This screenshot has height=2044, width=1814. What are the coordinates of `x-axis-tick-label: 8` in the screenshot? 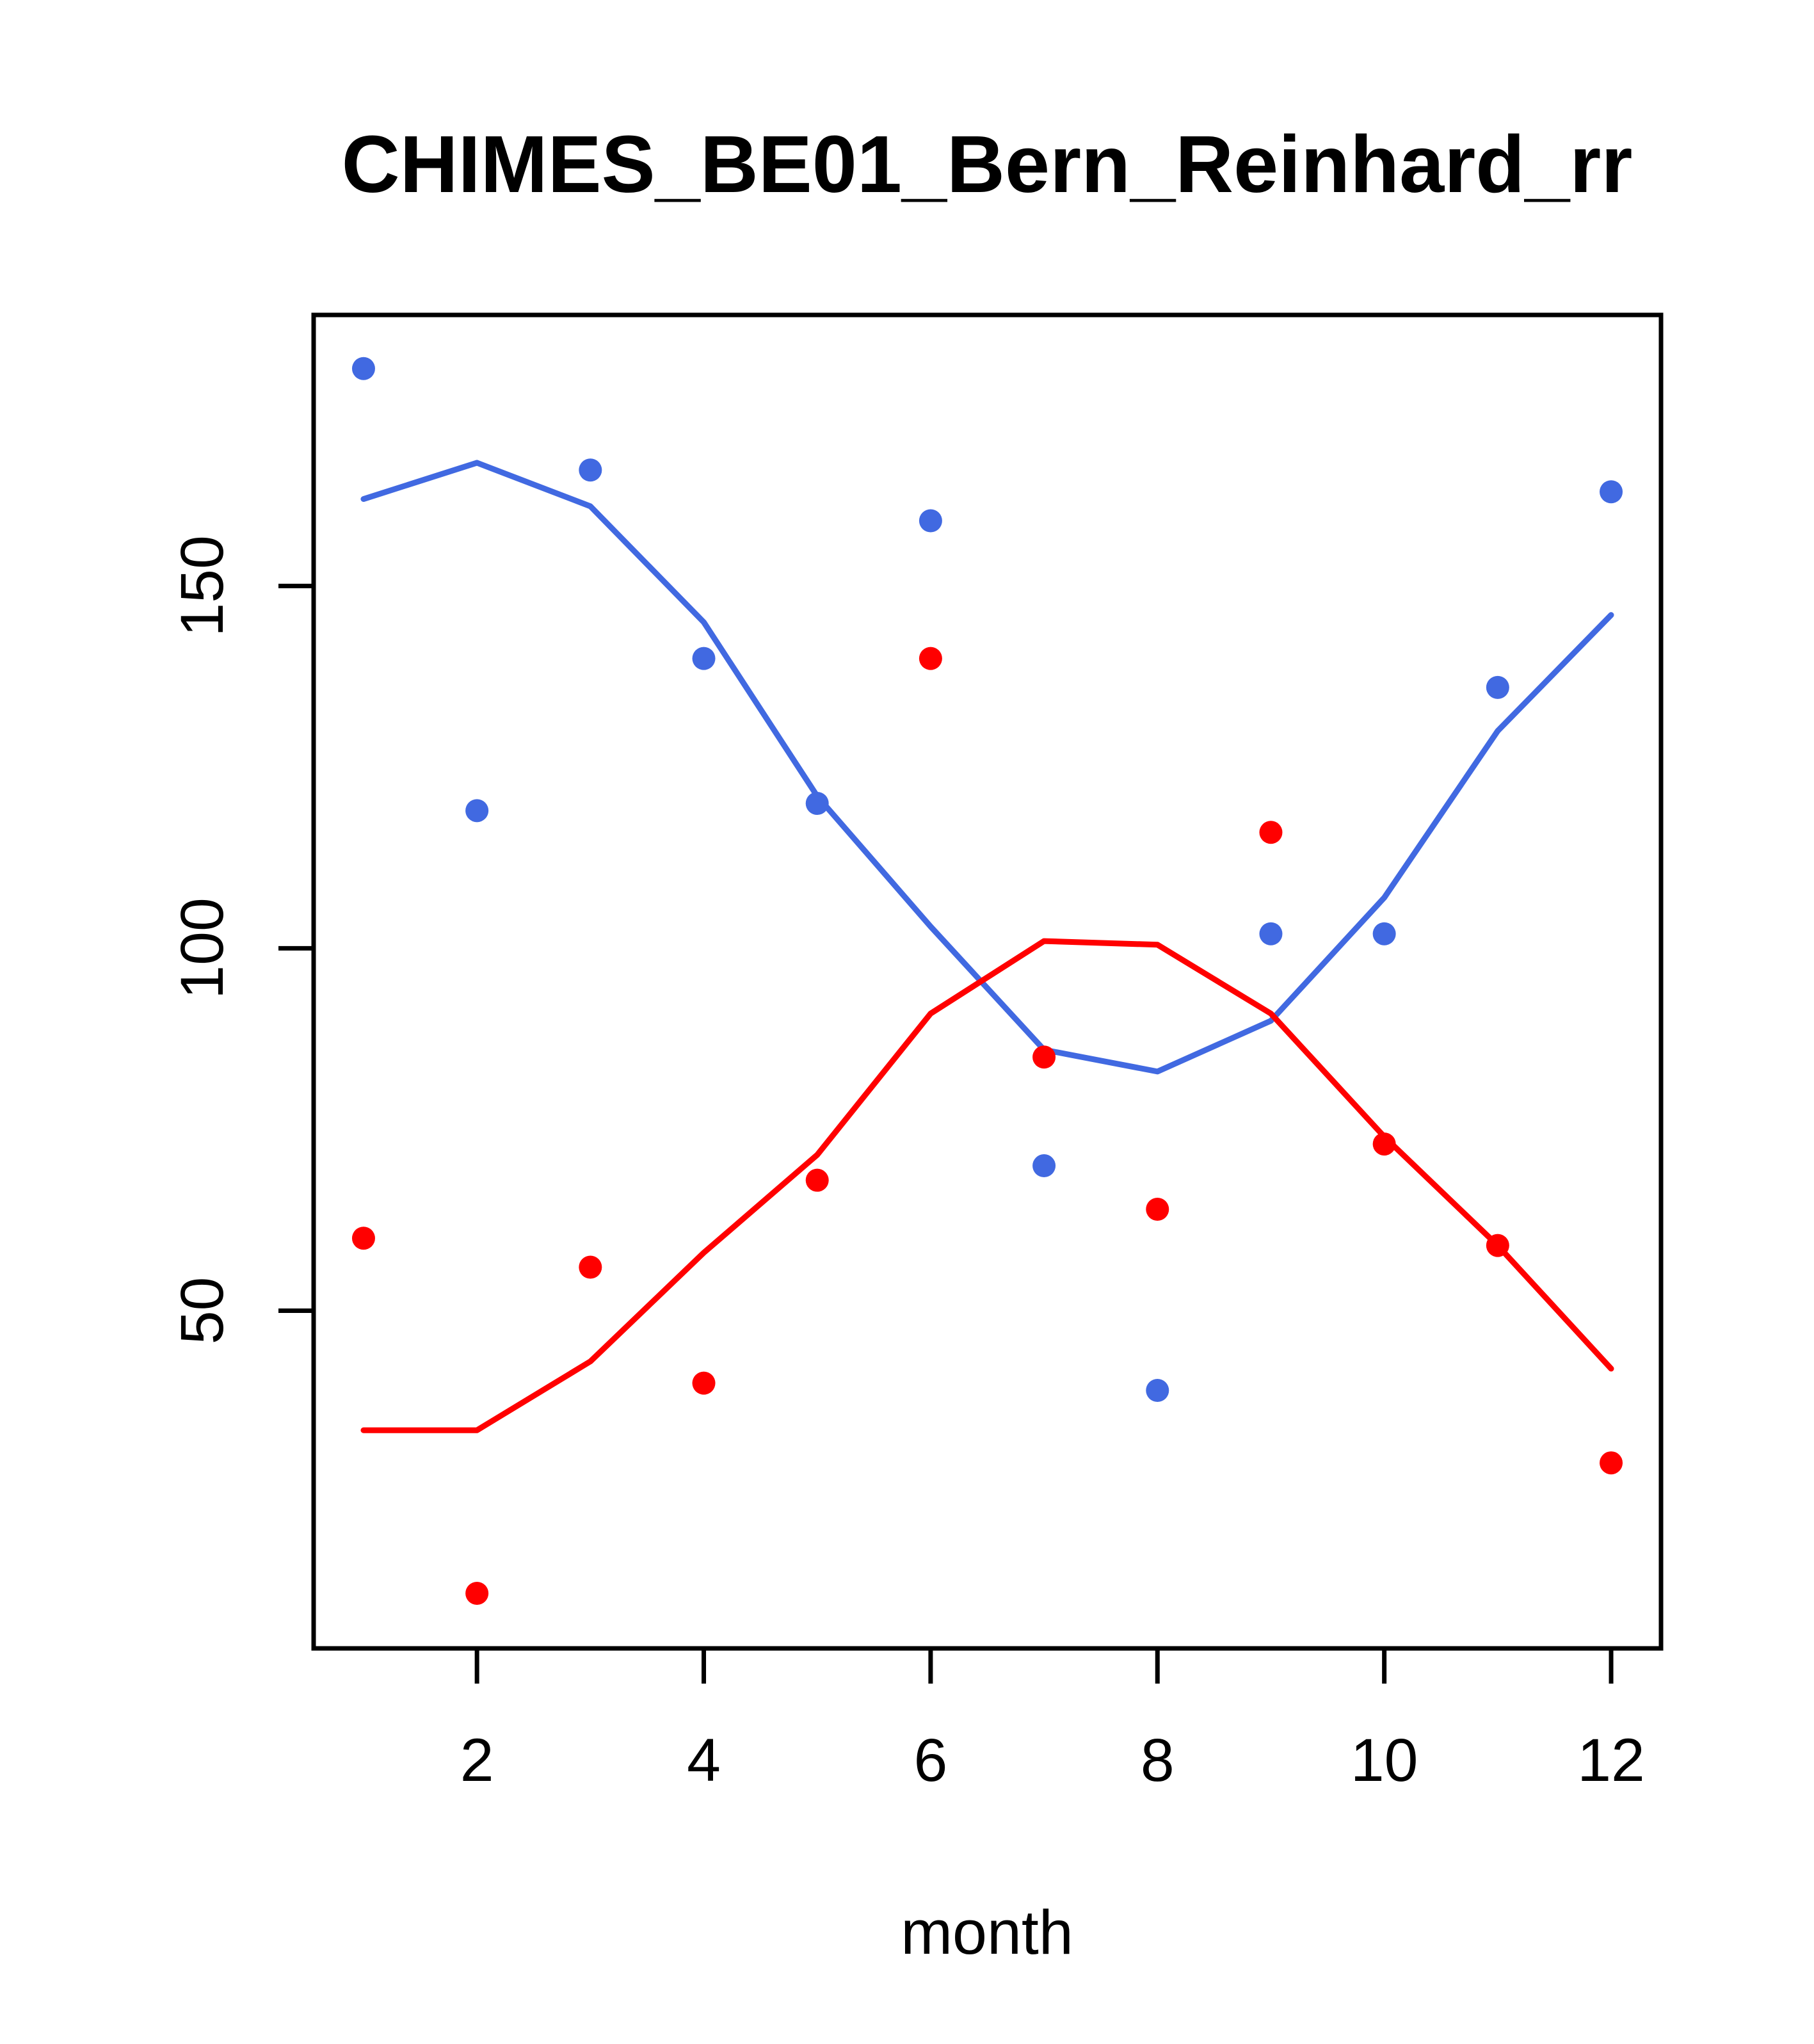 It's located at (1158, 1760).